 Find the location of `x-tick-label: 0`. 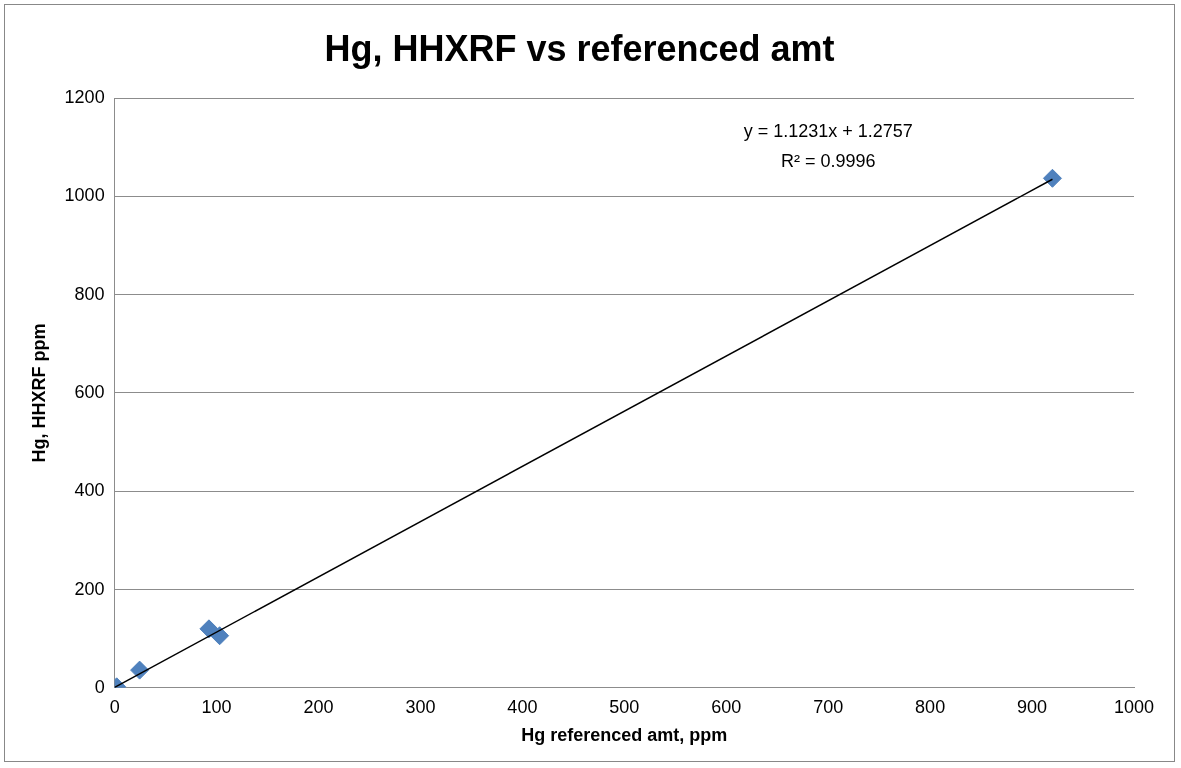

x-tick-label: 0 is located at coordinates (114, 706).